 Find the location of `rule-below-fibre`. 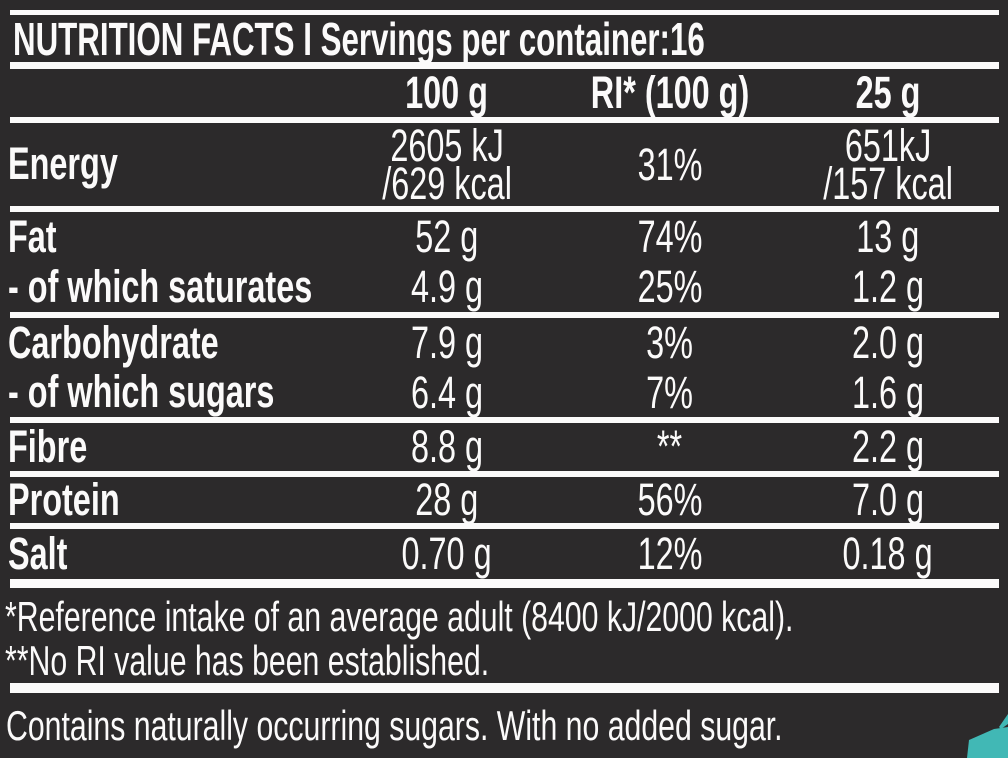

rule-below-fibre is located at coordinates (504, 474).